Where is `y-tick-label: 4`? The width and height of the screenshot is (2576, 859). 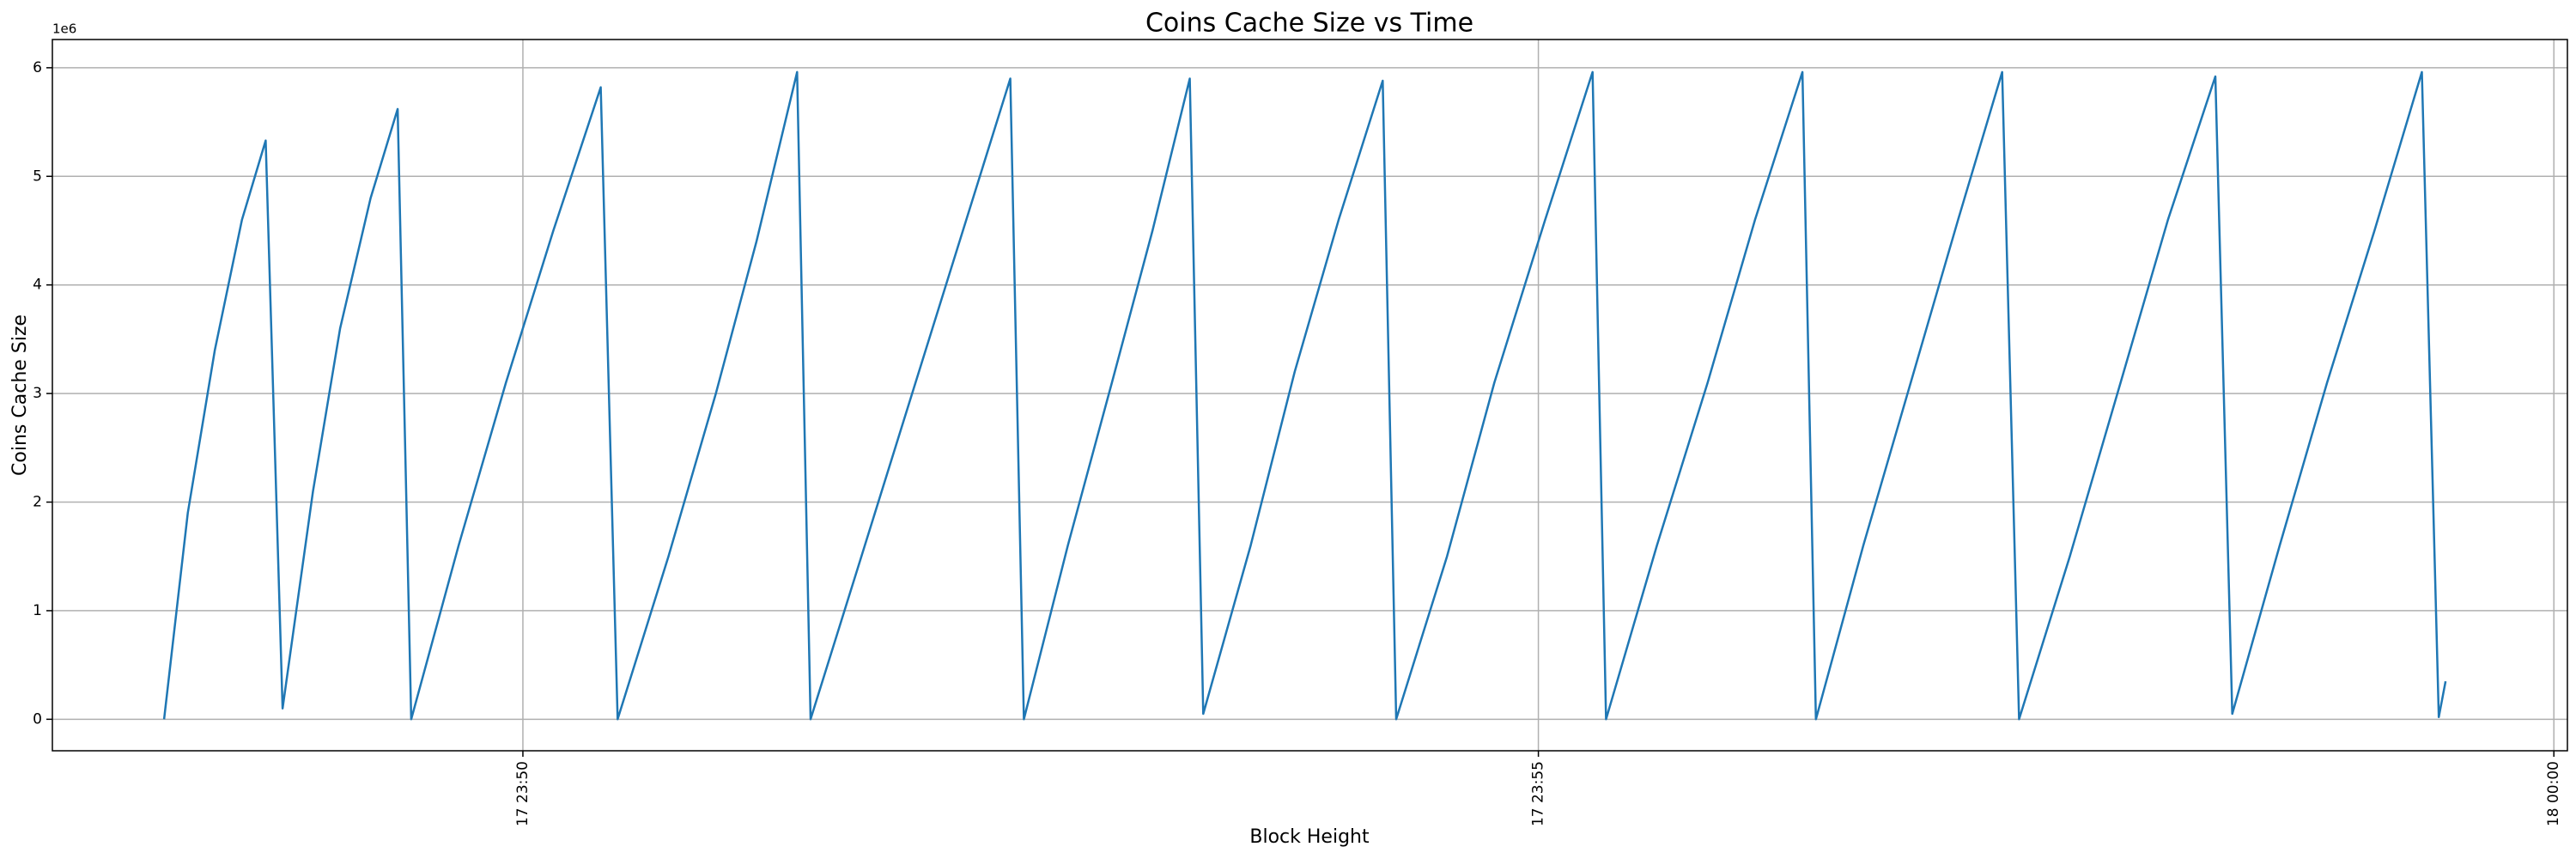
y-tick-label: 4 is located at coordinates (37, 285).